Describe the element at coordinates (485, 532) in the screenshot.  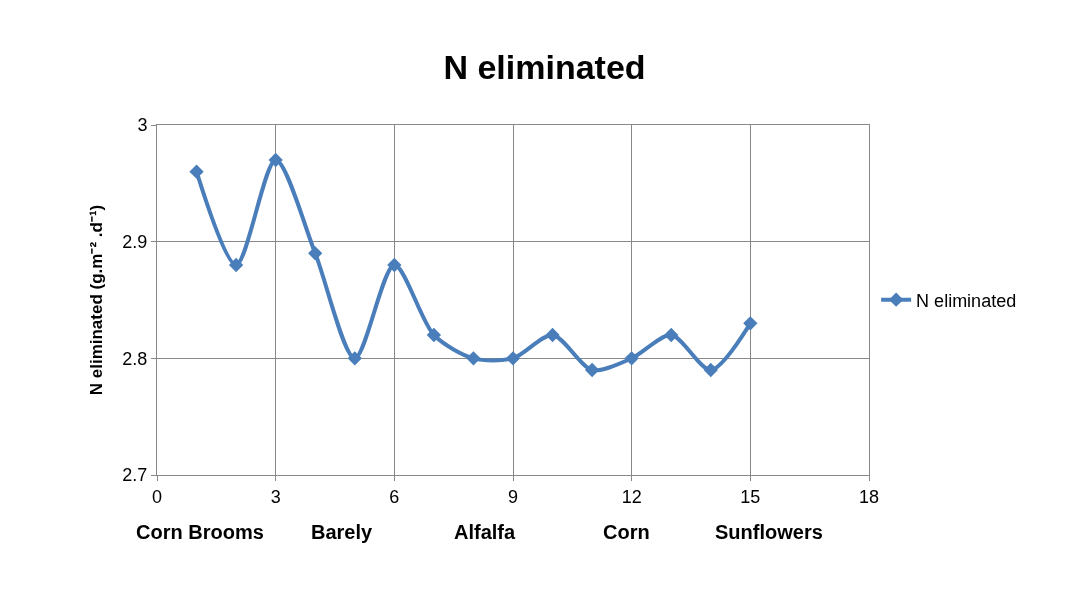
I see `text: Alfalfa` at that location.